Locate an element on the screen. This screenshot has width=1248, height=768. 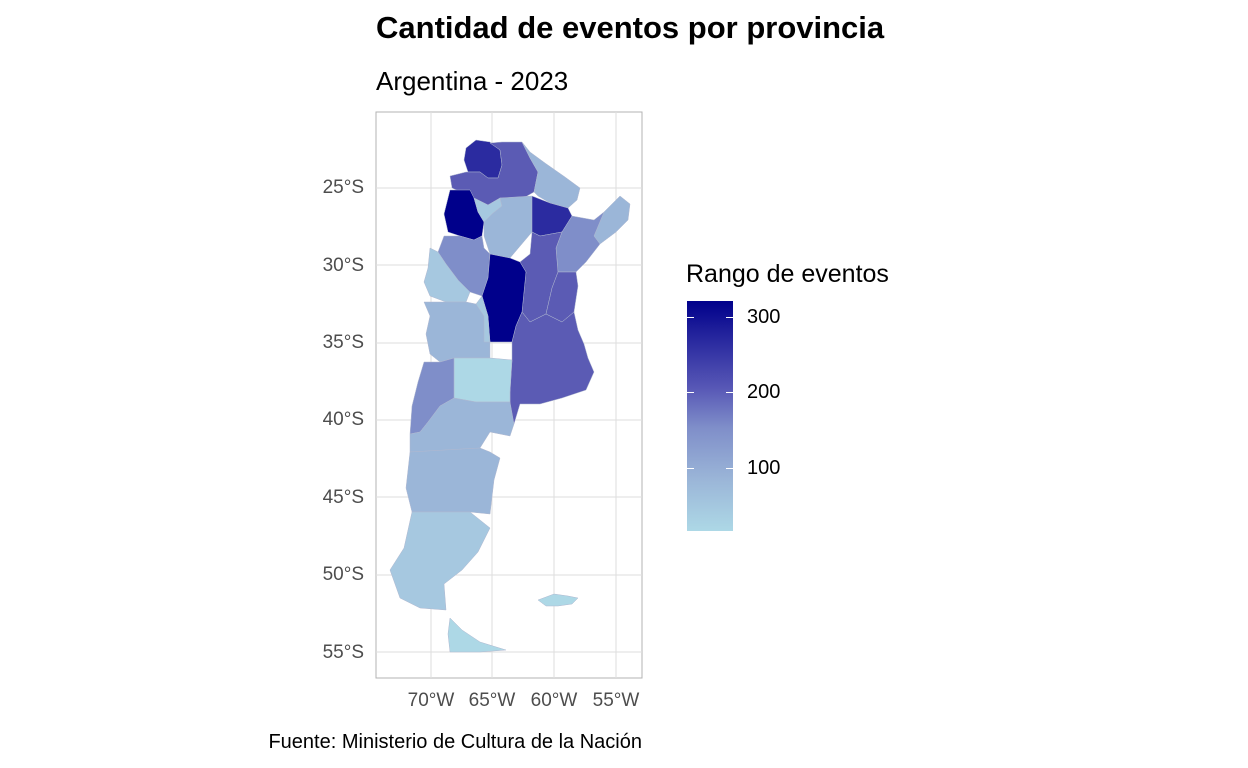
x-tick-55w: 55°W is located at coordinates (616, 700).